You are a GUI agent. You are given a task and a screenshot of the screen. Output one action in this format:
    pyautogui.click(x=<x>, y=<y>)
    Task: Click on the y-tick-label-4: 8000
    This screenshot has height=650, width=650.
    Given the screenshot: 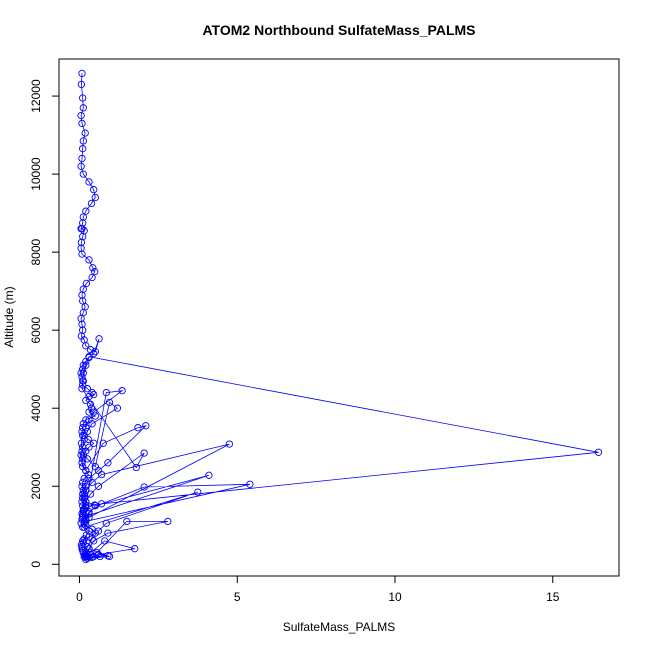 What is the action you would take?
    pyautogui.click(x=36, y=251)
    